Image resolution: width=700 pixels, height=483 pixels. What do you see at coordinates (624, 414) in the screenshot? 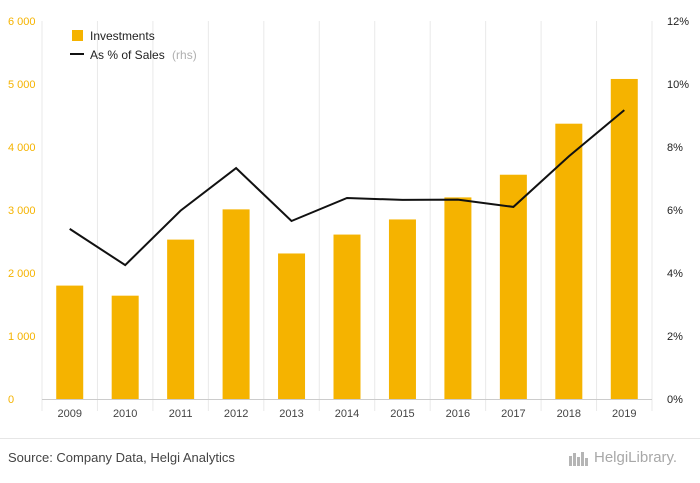
I see `x-tick-label-2019: 2019` at bounding box center [624, 414].